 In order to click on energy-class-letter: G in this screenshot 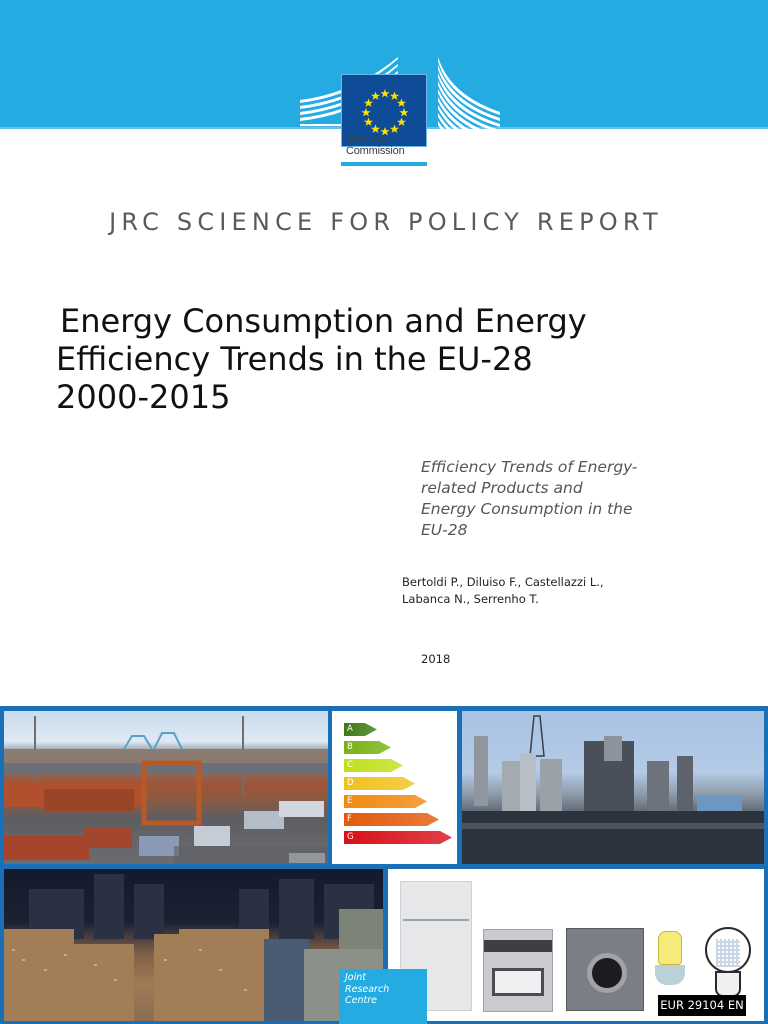, I will do `click(350, 837)`.